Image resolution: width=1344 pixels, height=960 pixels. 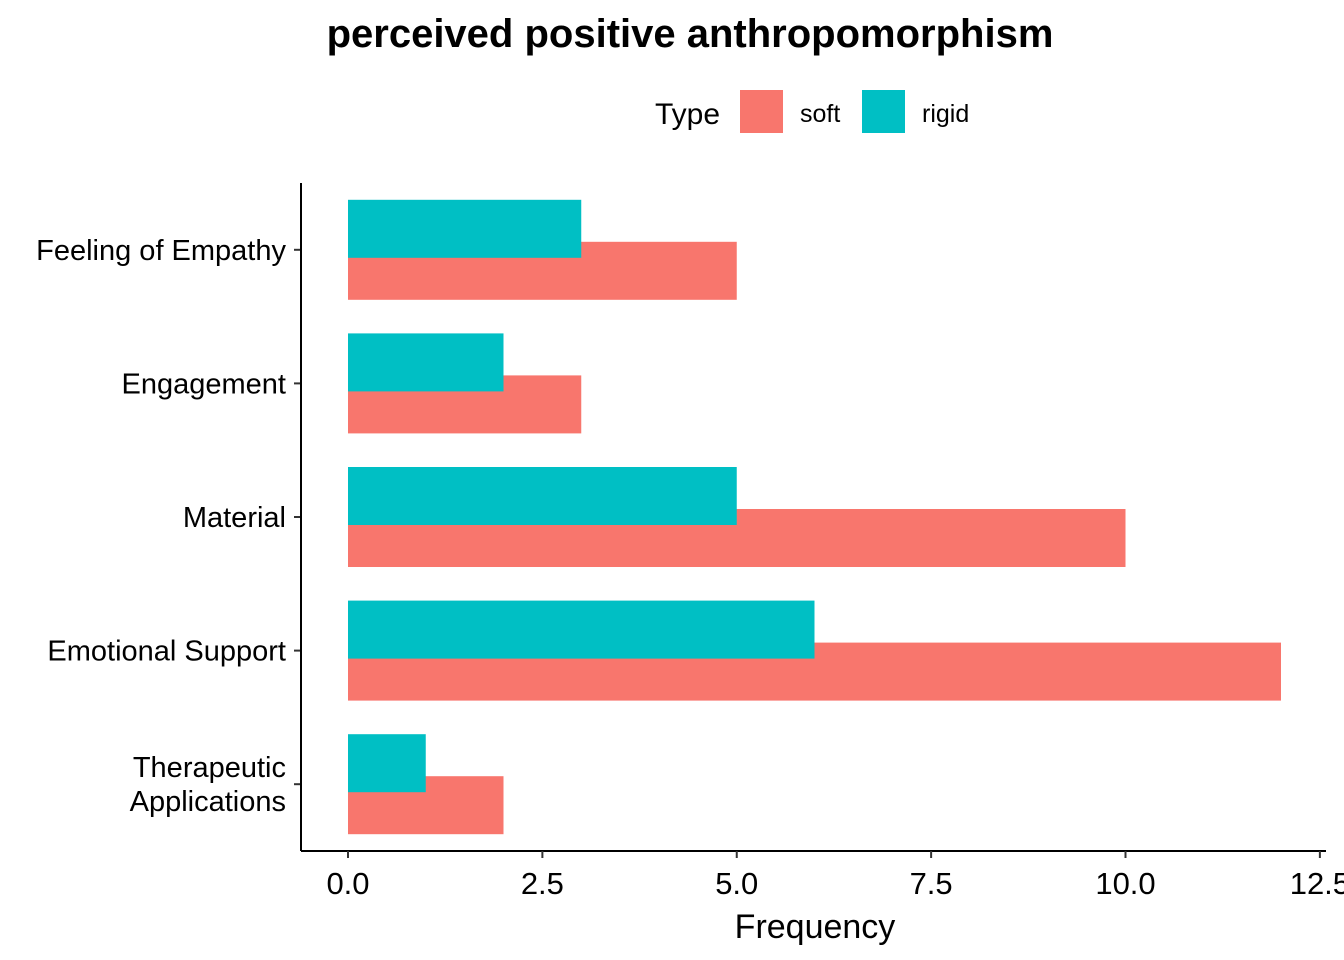 I want to click on y-tick-label: Material, so click(x=234, y=518).